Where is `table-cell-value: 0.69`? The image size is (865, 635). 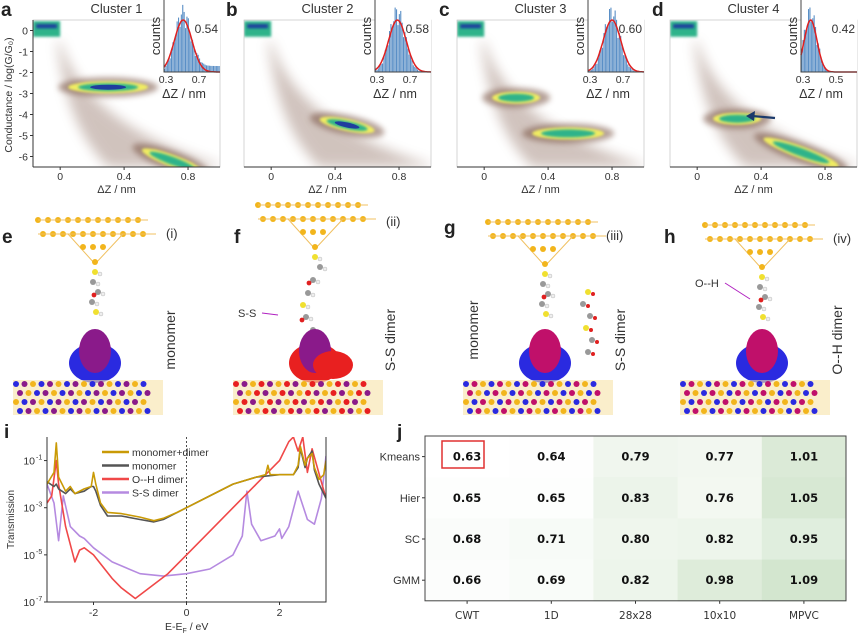
table-cell-value: 0.69 is located at coordinates (551, 580).